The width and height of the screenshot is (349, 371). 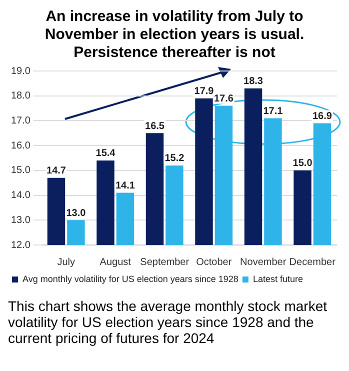 What do you see at coordinates (56, 171) in the screenshot?
I see `data-label: 14.7` at bounding box center [56, 171].